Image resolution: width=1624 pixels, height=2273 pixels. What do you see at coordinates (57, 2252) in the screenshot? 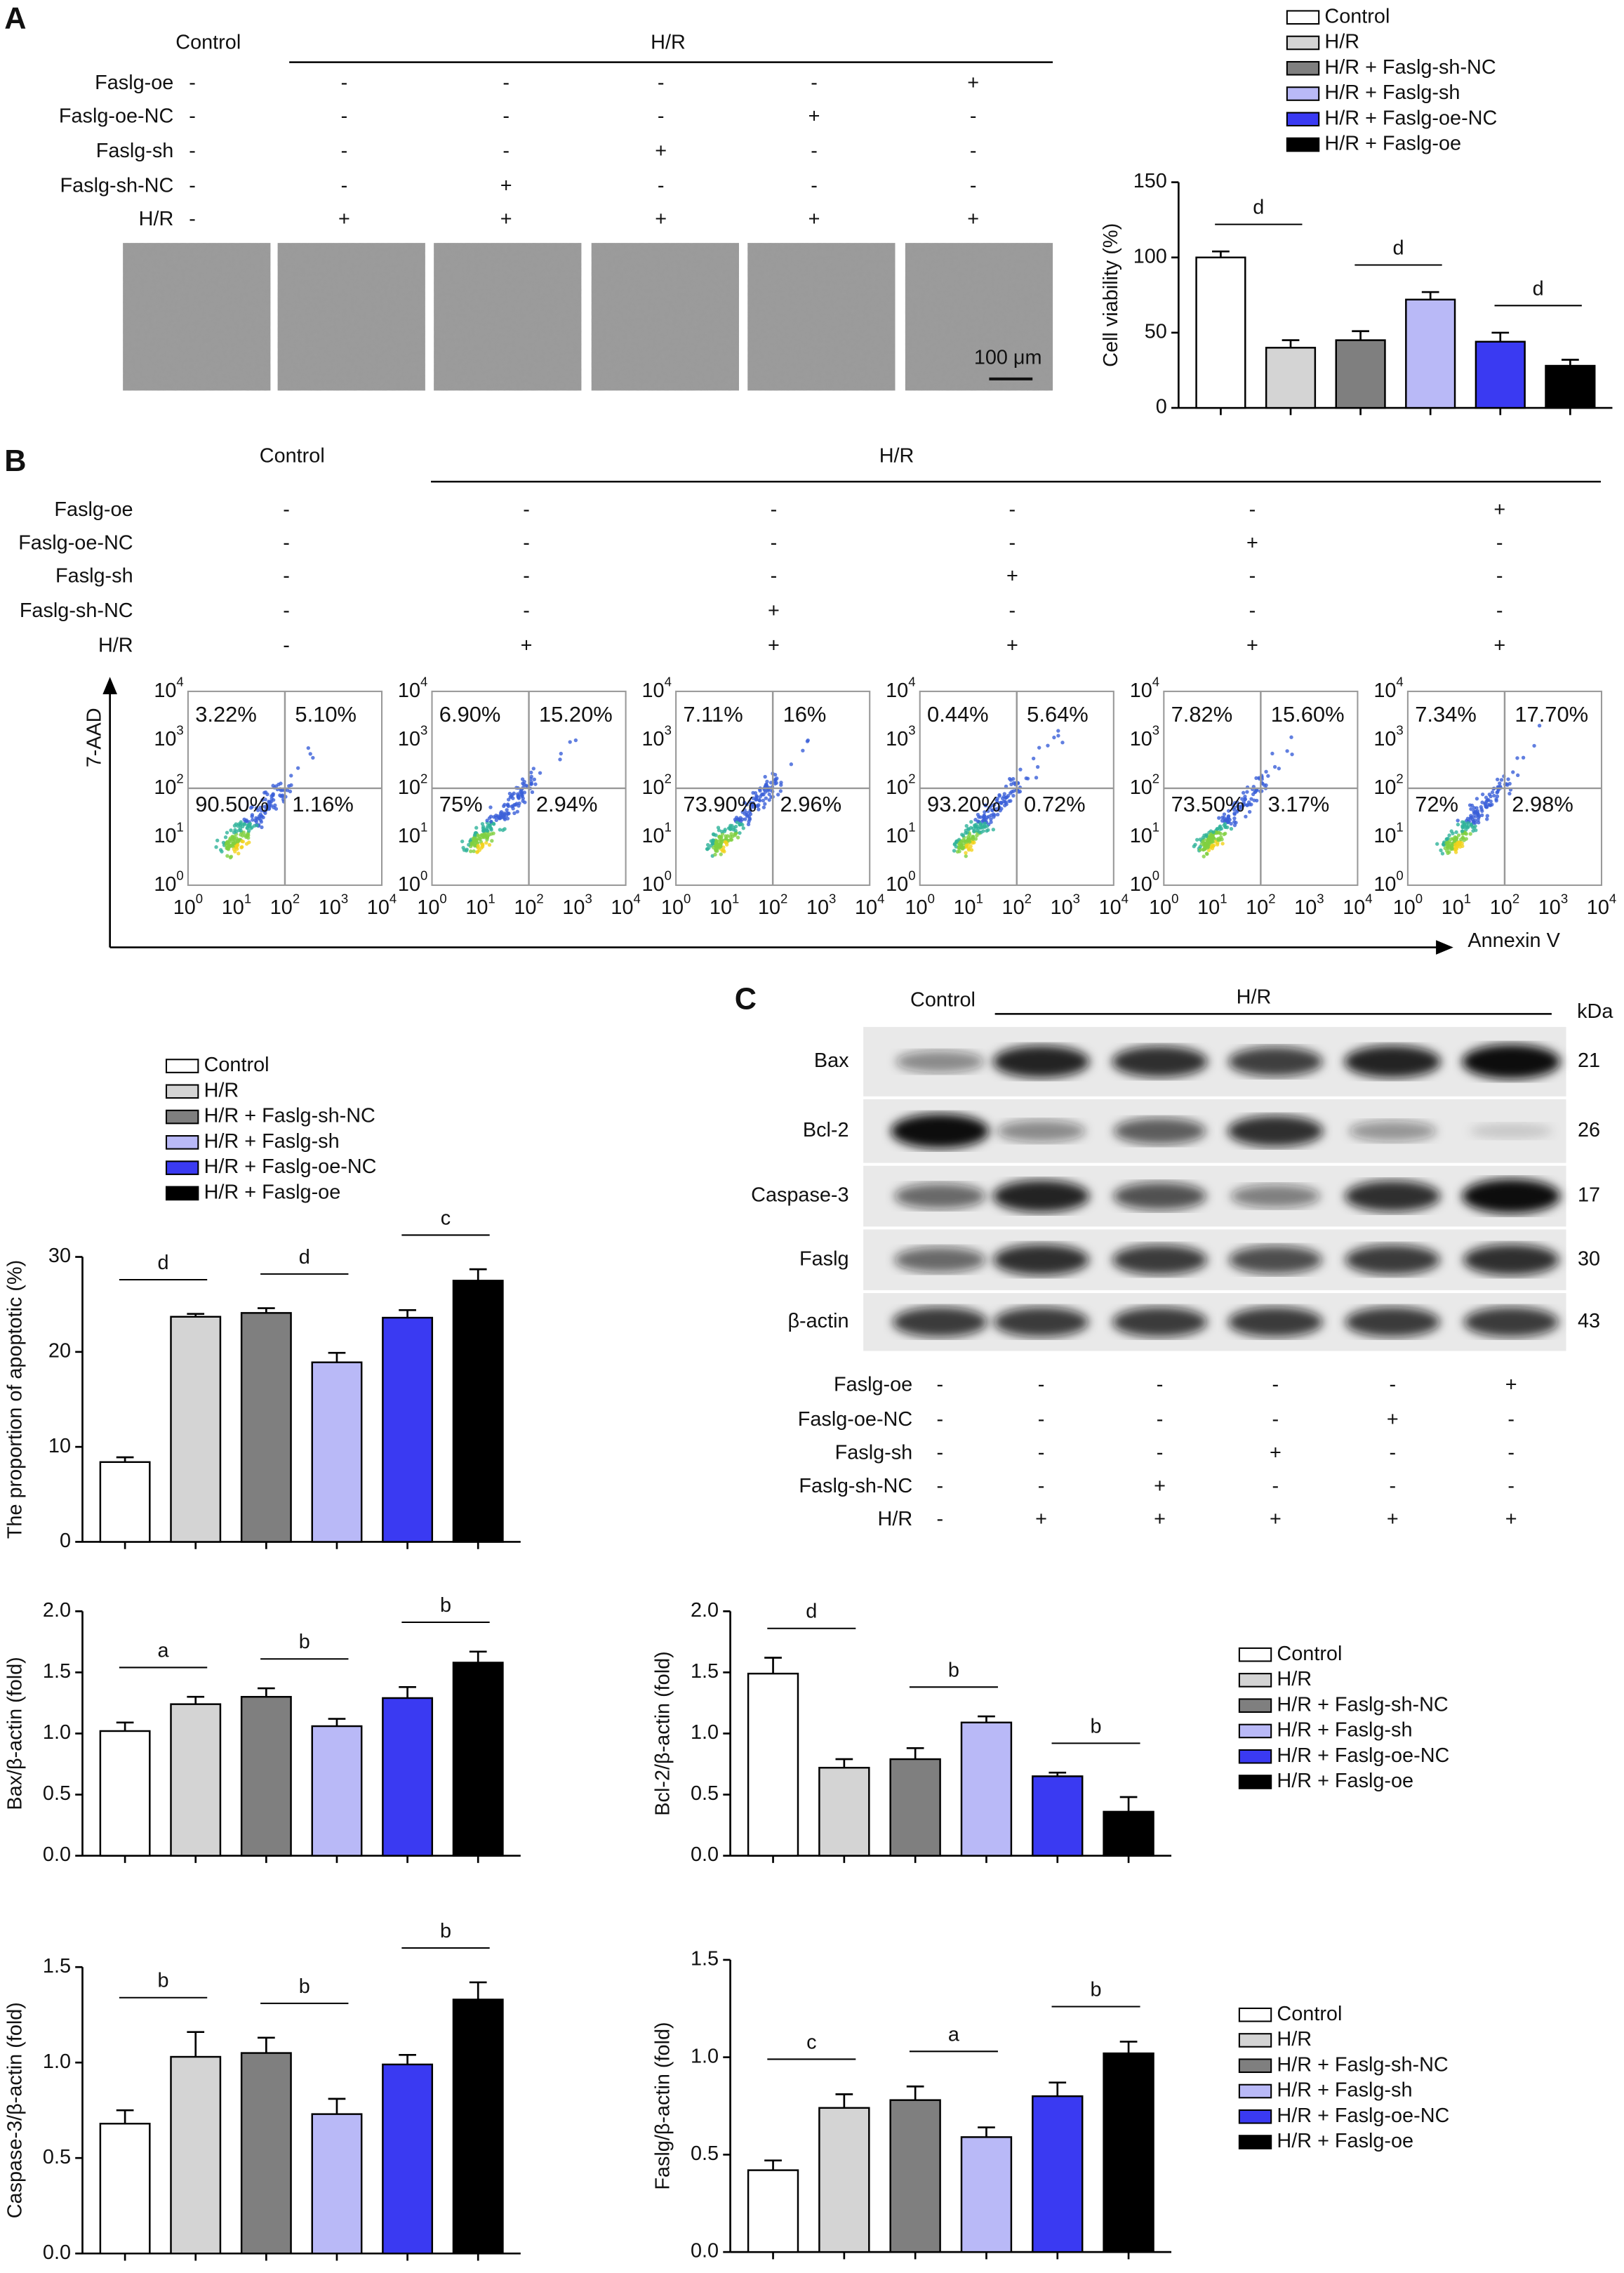
I see `y-tick-label: 0.0` at bounding box center [57, 2252].